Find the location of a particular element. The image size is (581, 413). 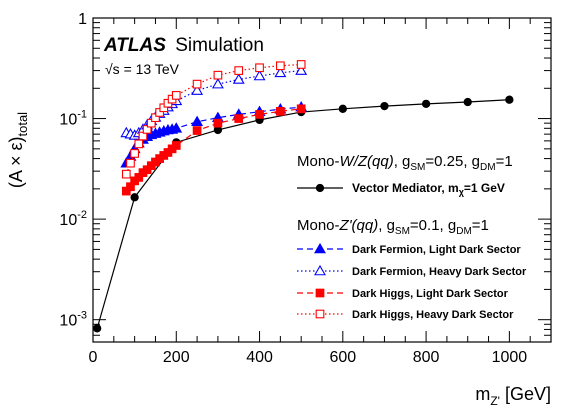

legend-label-vector-mediator: Vector Mediator, mχ=1 GeV is located at coordinates (428, 189).